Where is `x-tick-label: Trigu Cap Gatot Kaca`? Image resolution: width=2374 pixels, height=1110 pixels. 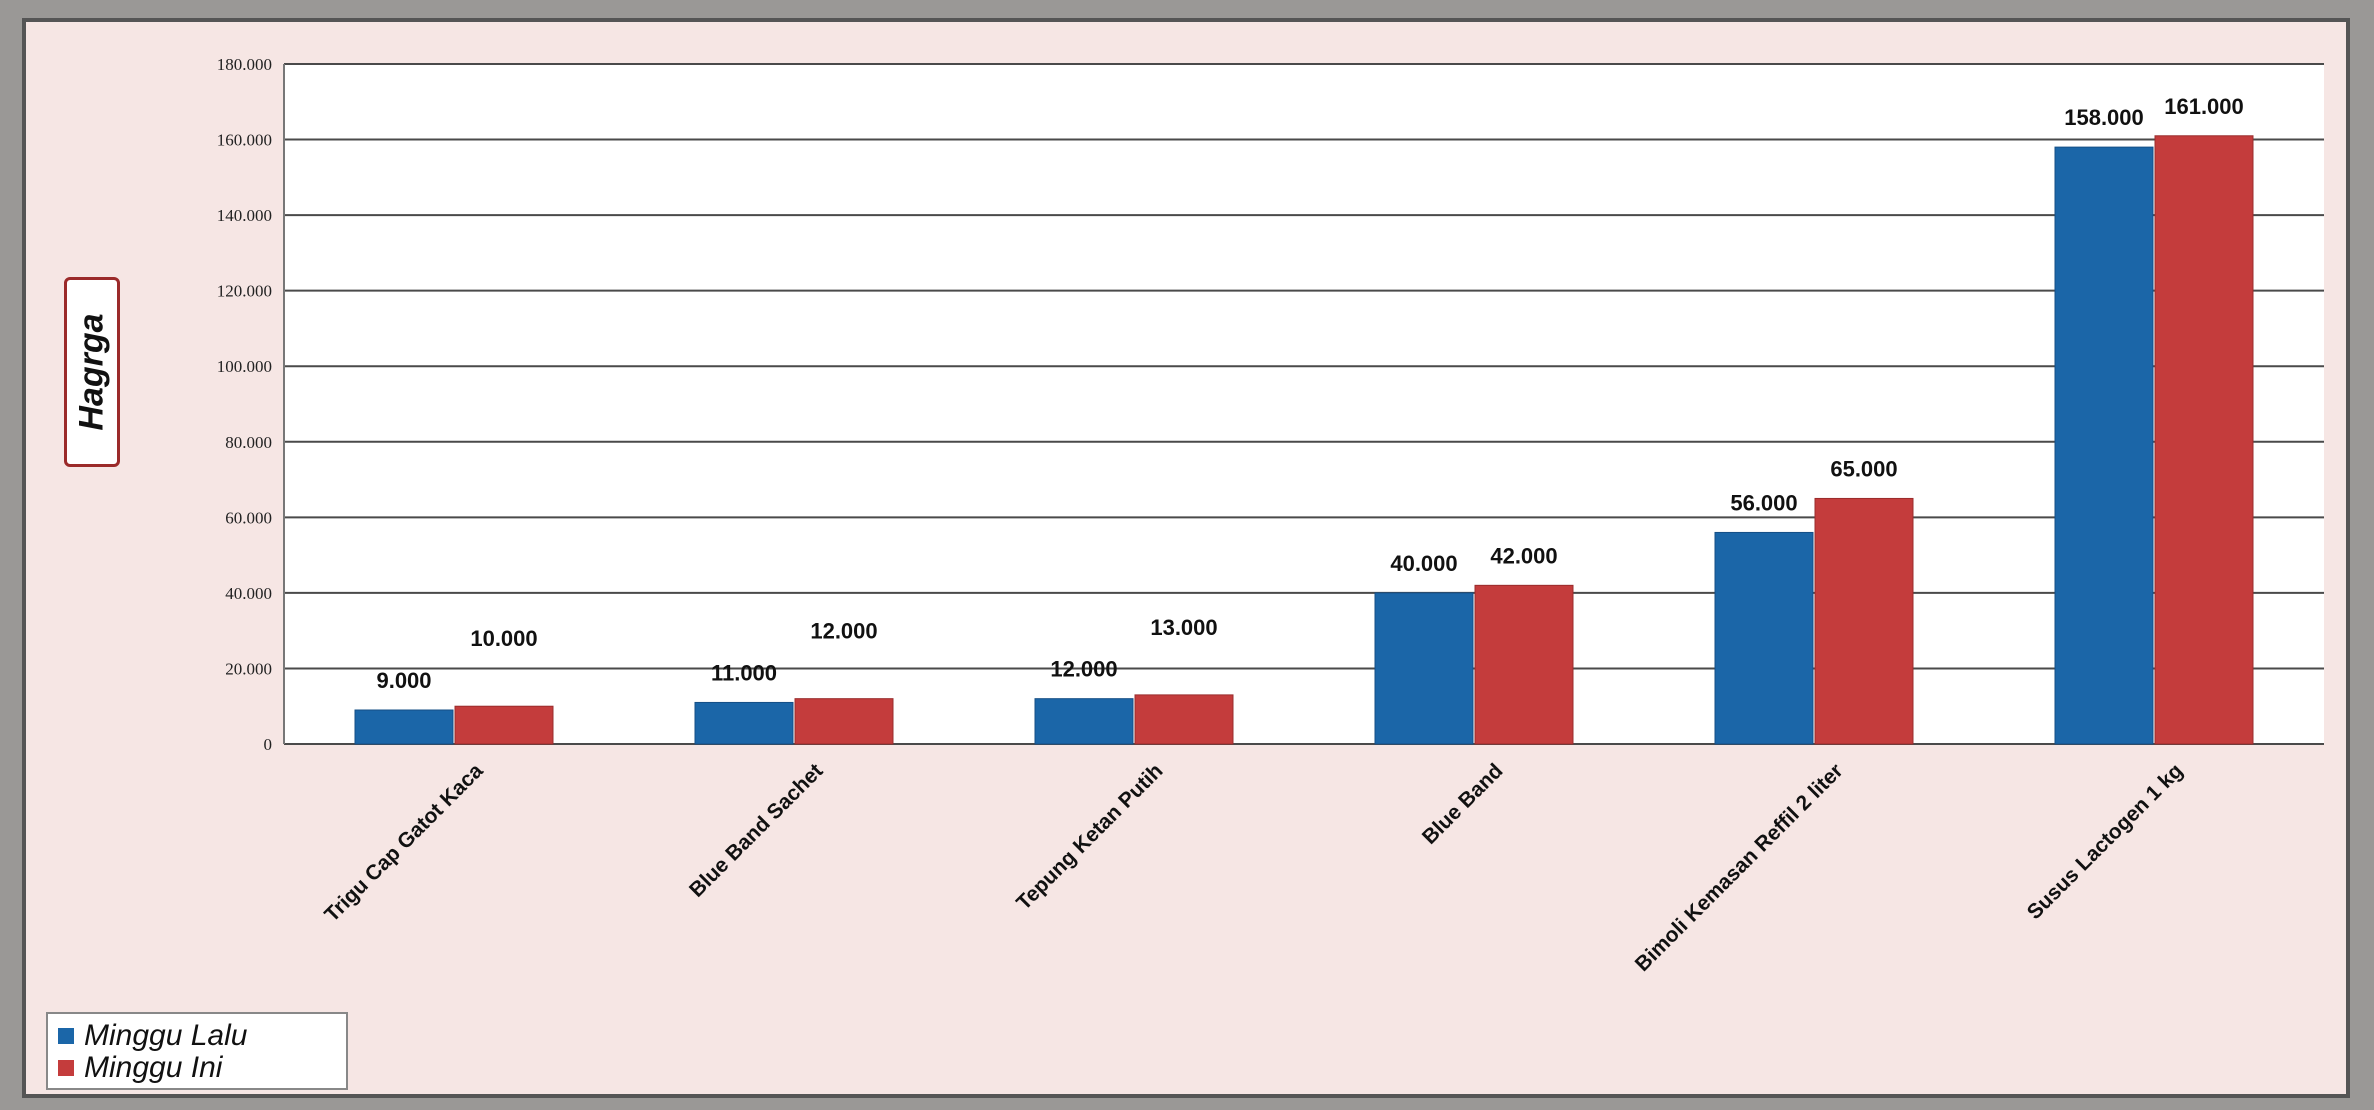 x-tick-label: Trigu Cap Gatot Kaca is located at coordinates (403, 842).